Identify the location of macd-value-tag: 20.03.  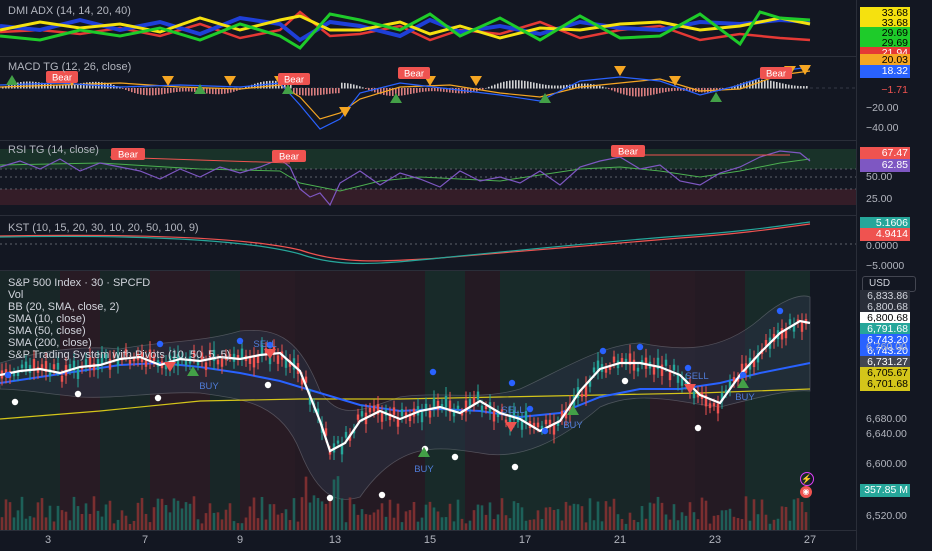
(885, 60).